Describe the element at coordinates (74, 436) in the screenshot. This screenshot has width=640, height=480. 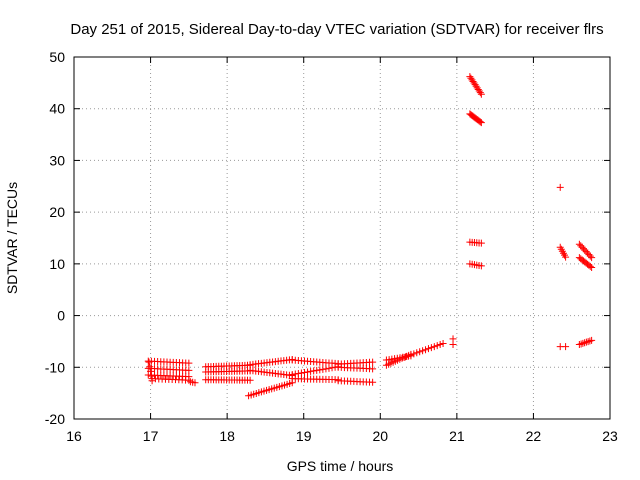
I see `x-tick-label: 16` at that location.